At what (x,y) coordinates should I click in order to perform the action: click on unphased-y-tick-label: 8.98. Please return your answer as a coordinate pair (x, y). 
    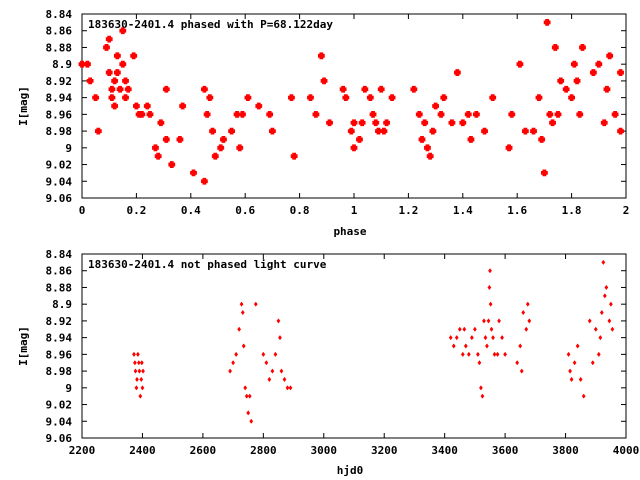
    Looking at the image, I should click on (59, 371).